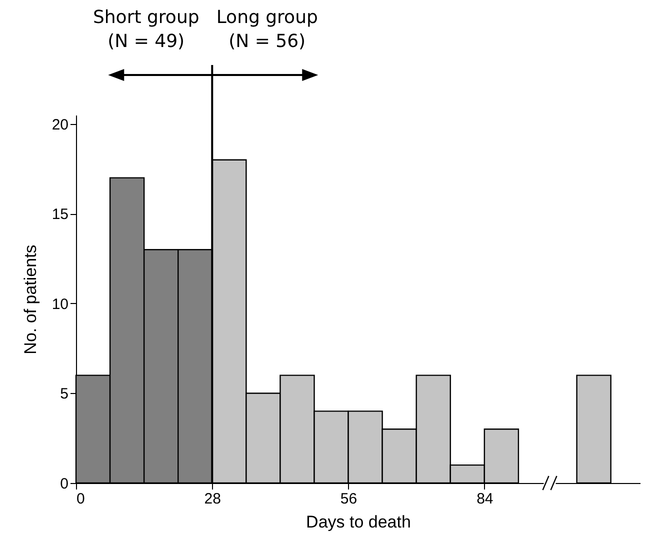 The width and height of the screenshot is (647, 546). Describe the element at coordinates (30, 299) in the screenshot. I see `y-axis-title: No. of patients` at that location.